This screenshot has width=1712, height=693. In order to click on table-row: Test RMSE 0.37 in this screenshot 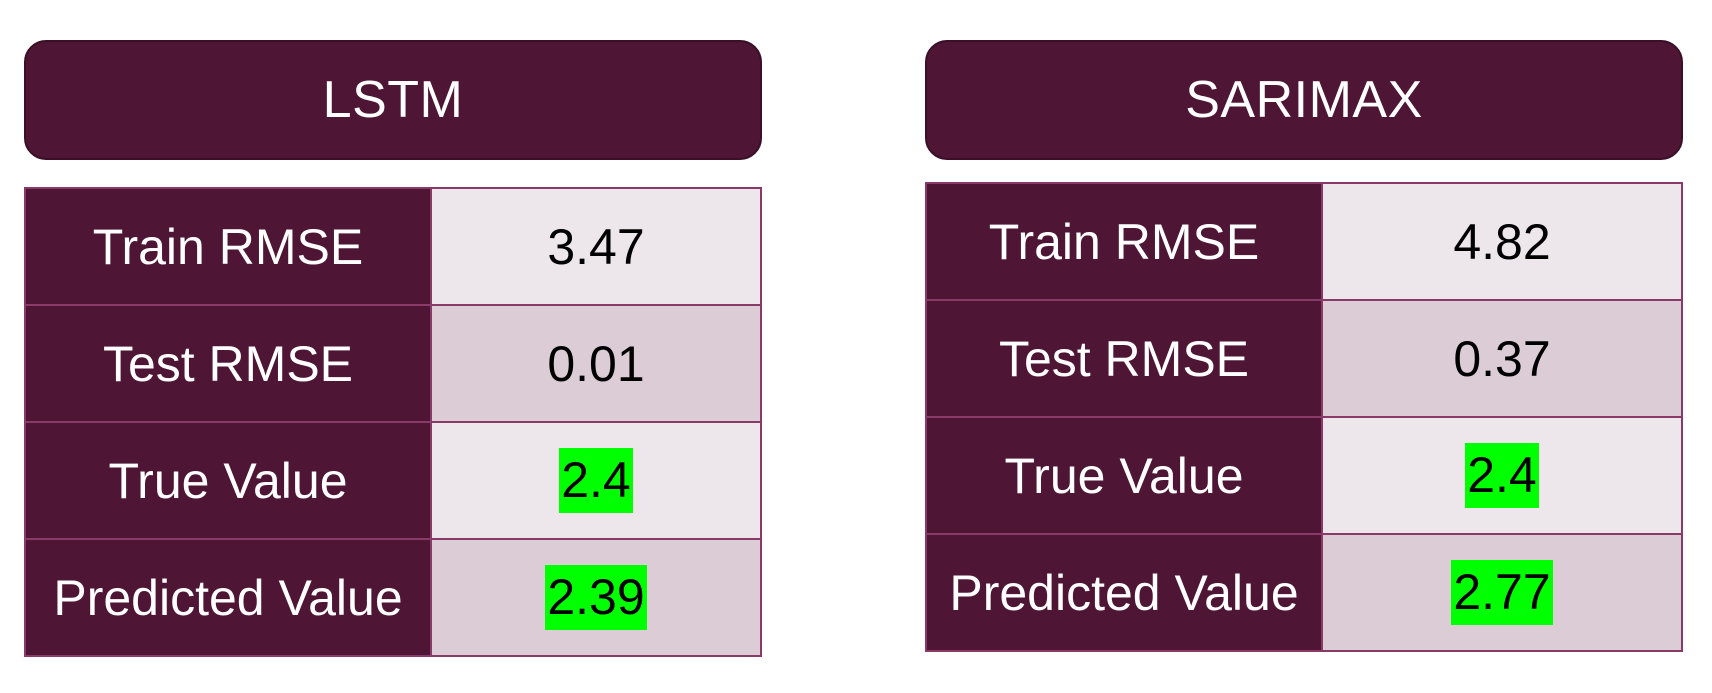, I will do `click(1304, 358)`.